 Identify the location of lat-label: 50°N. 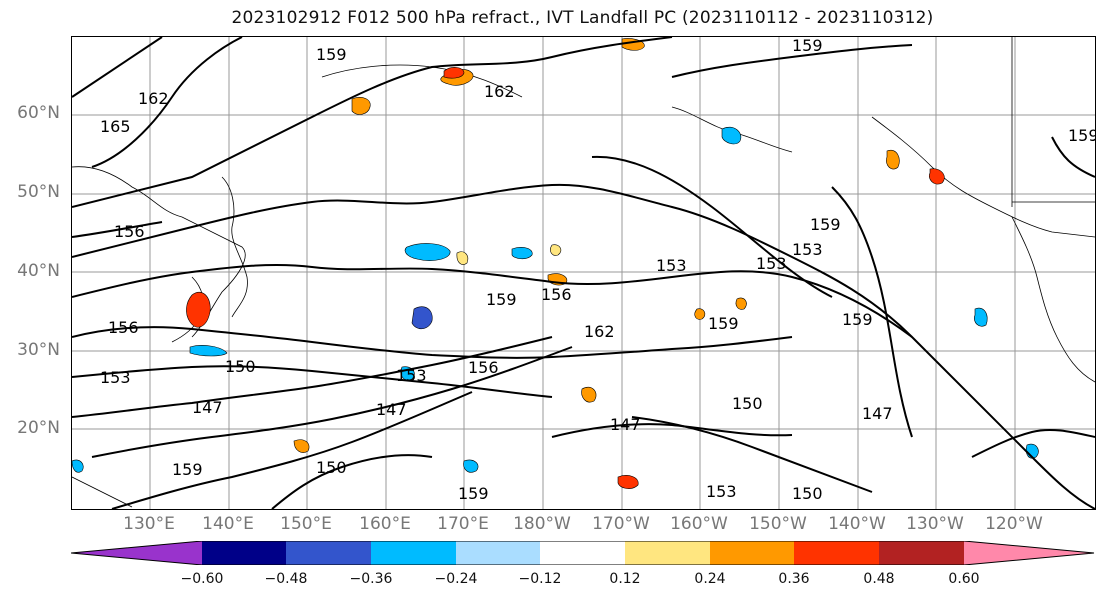
(38, 192).